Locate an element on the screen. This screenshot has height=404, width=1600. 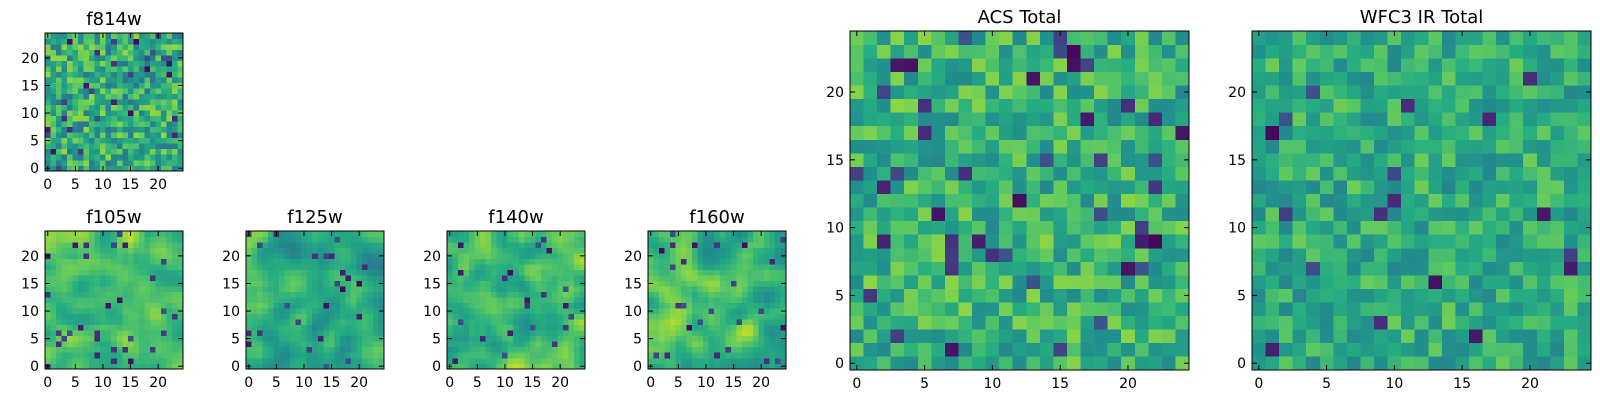
y-tick-label: 5 is located at coordinates (34, 142).